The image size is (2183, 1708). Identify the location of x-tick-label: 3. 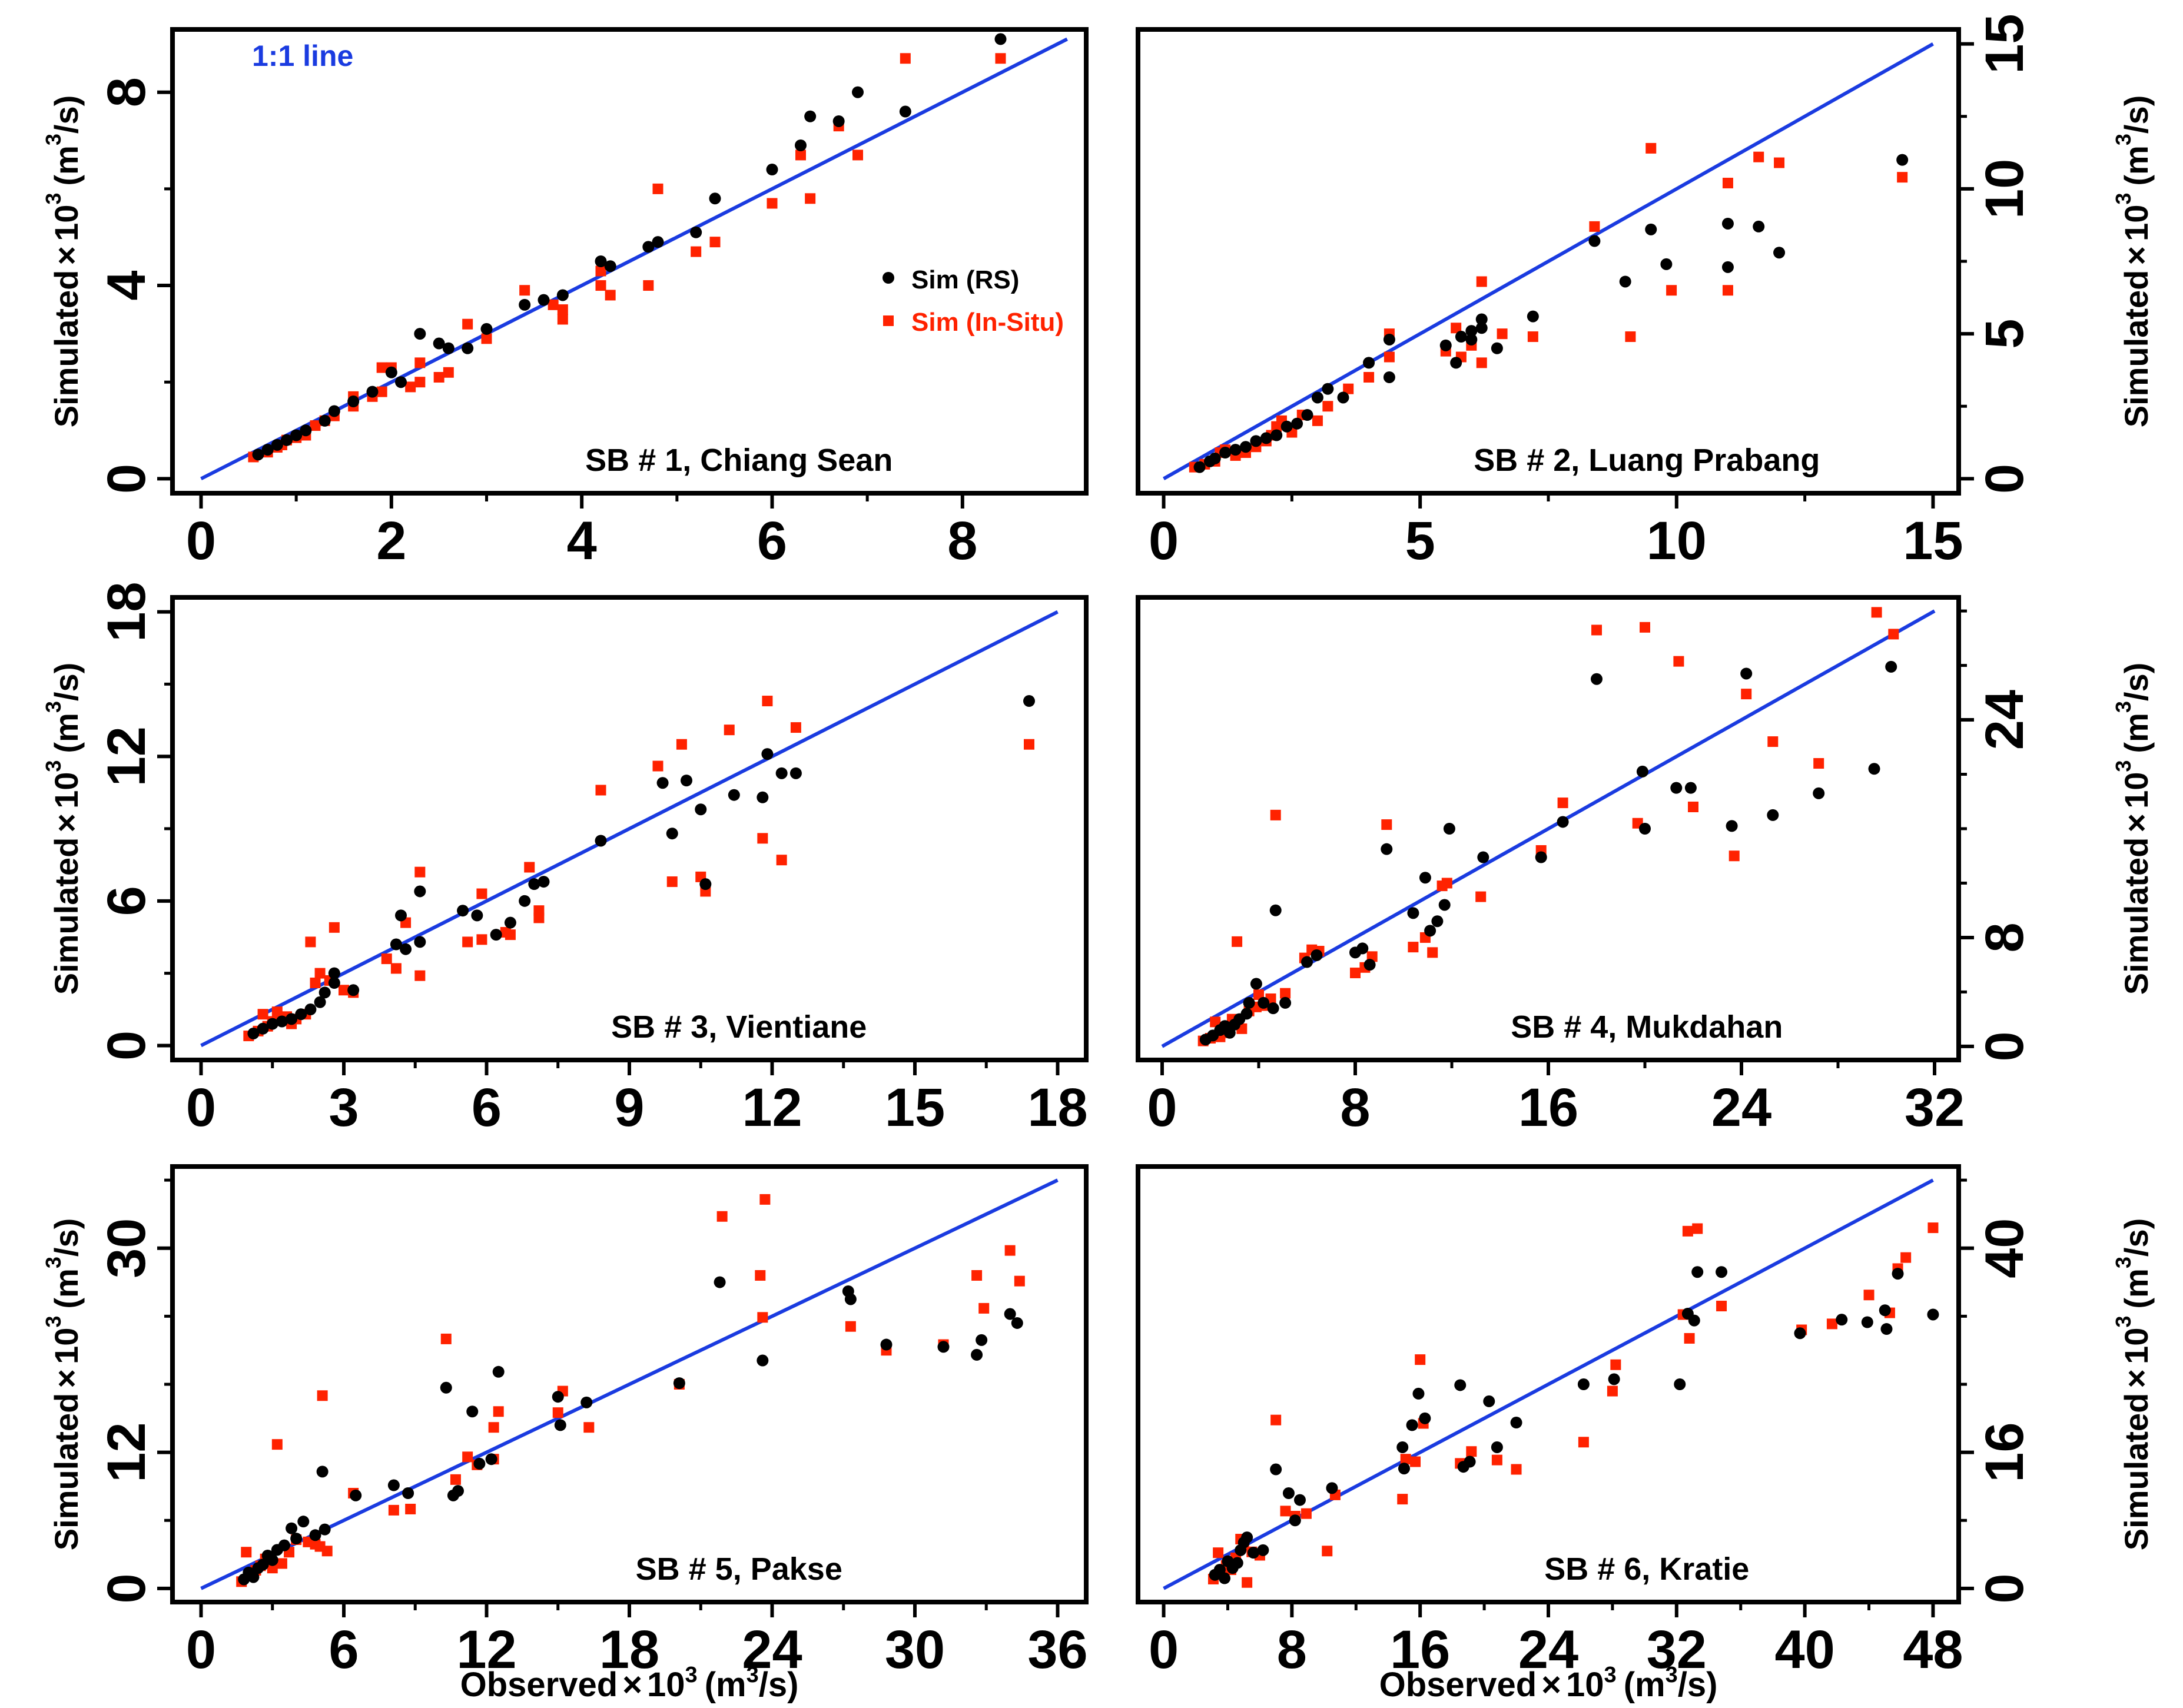
(344, 1108).